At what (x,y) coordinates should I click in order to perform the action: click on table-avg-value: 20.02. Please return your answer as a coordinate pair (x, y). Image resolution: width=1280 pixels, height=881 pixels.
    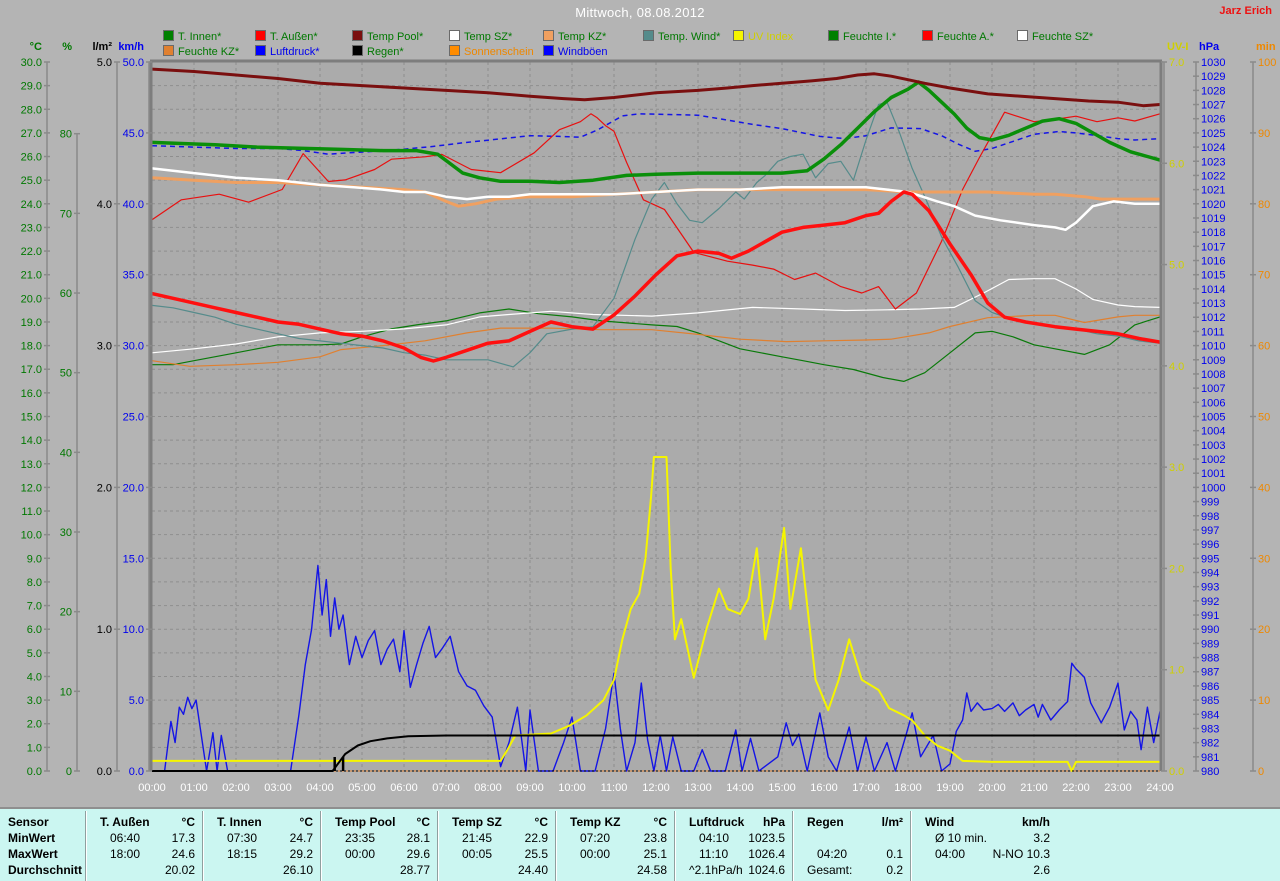
    Looking at the image, I should click on (179, 870).